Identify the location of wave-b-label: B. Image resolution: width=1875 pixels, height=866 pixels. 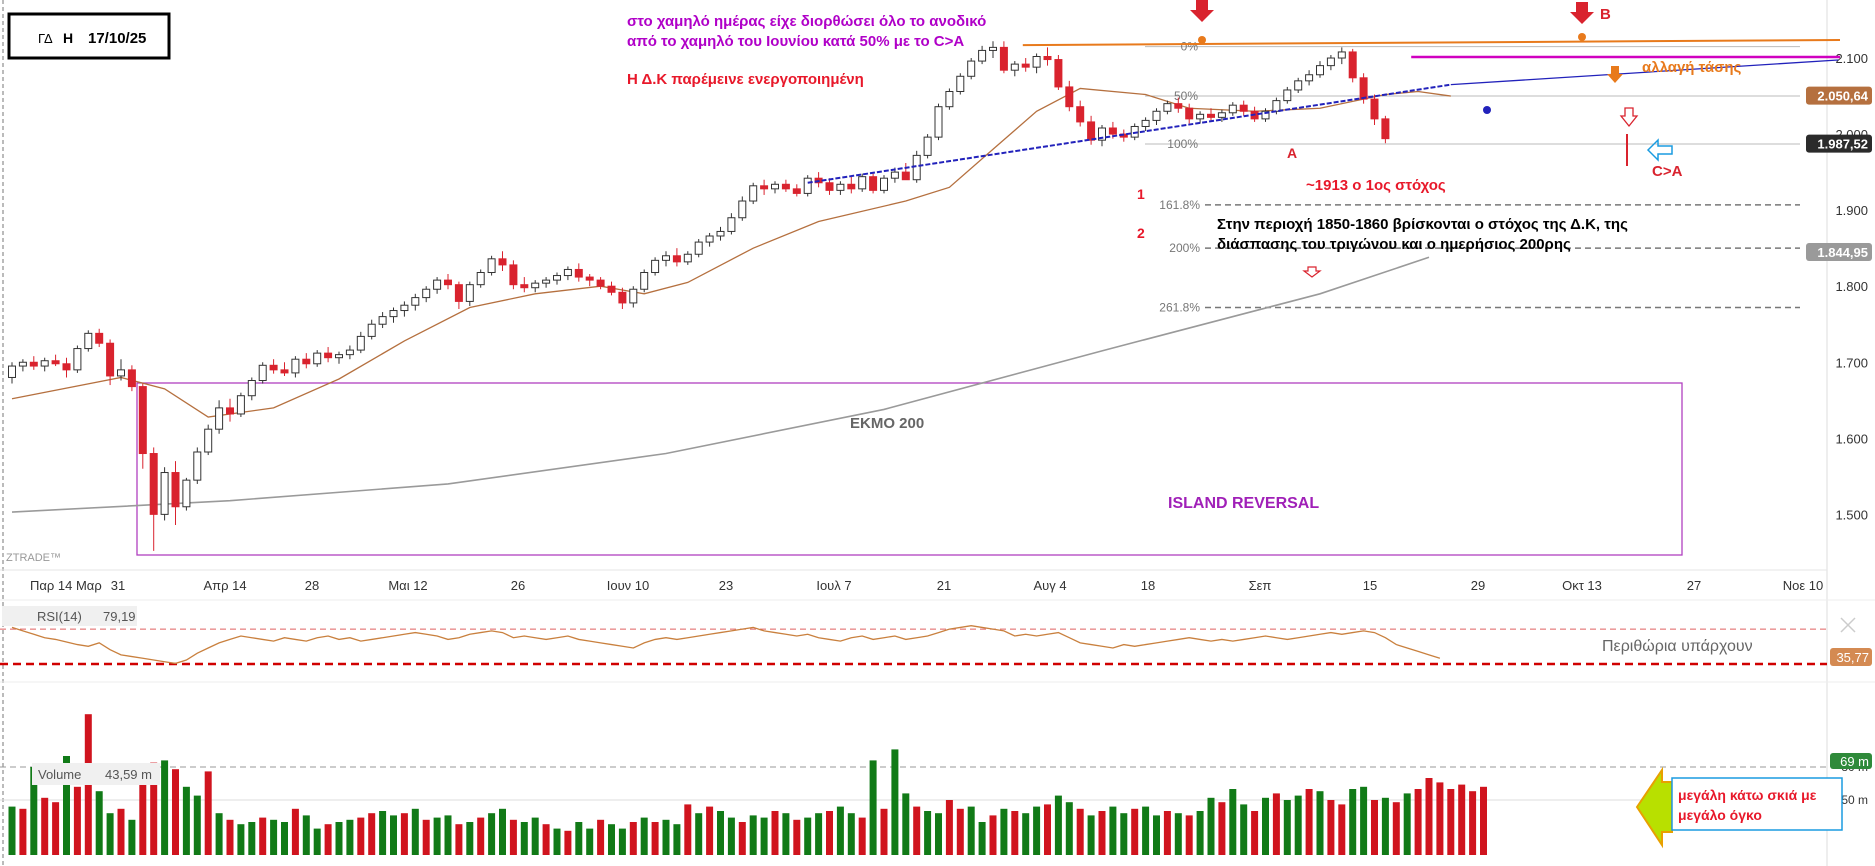
(1605, 14).